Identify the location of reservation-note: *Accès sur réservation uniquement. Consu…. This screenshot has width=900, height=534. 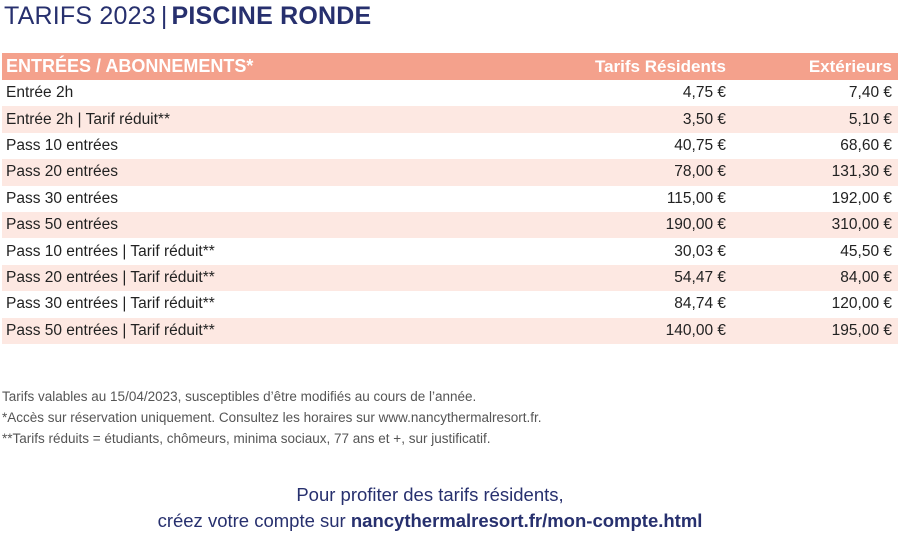
(272, 417).